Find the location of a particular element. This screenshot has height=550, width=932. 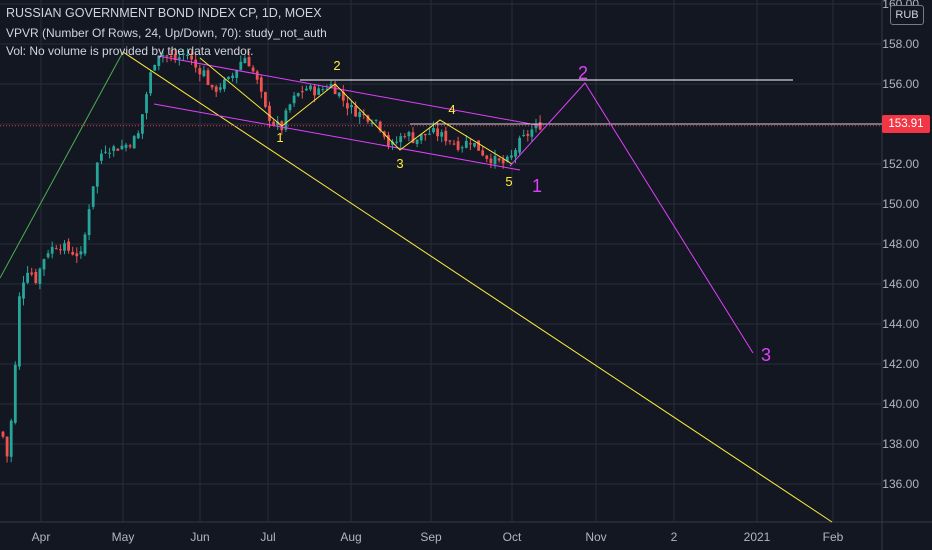

time-tick-label: Feb is located at coordinates (833, 537).